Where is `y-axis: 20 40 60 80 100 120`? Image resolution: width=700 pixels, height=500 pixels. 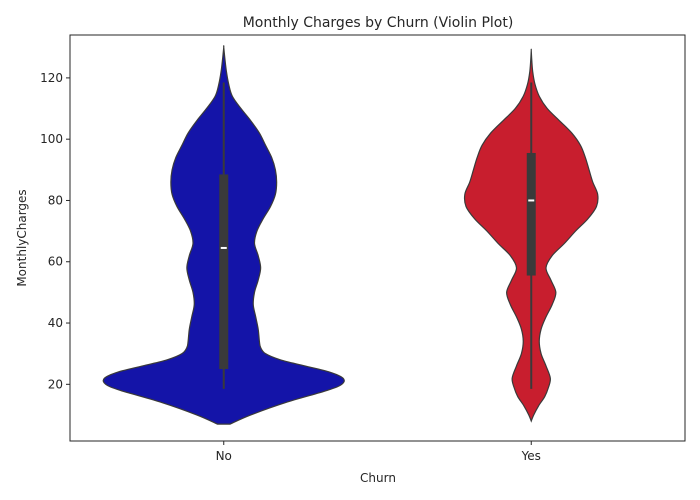
y-axis: 20 40 60 80 100 120 is located at coordinates (55, 231).